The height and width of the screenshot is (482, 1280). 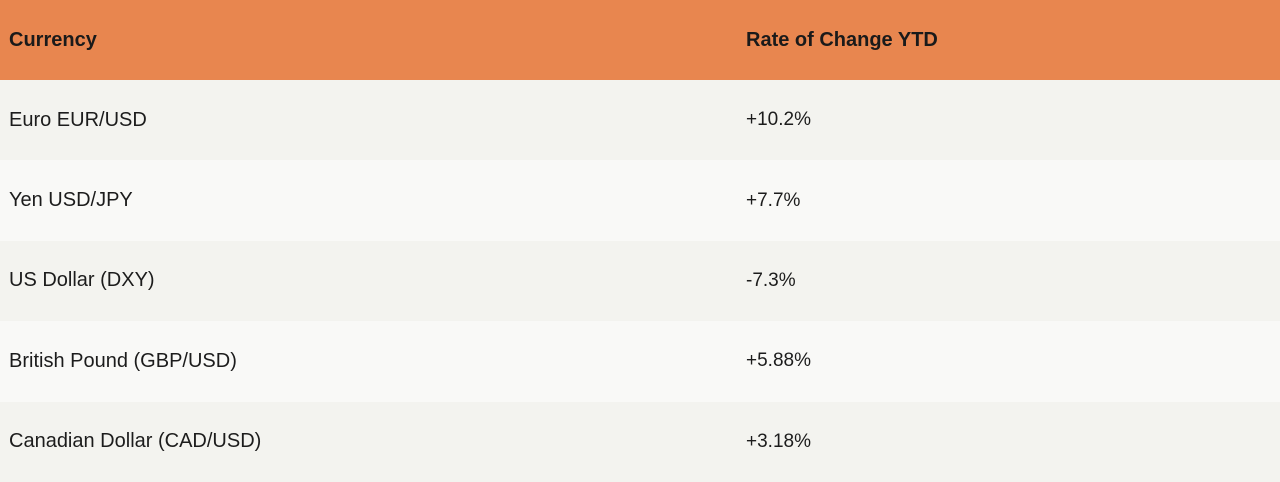 What do you see at coordinates (82, 280) in the screenshot?
I see `currency-cell: US Dollar (DXY)` at bounding box center [82, 280].